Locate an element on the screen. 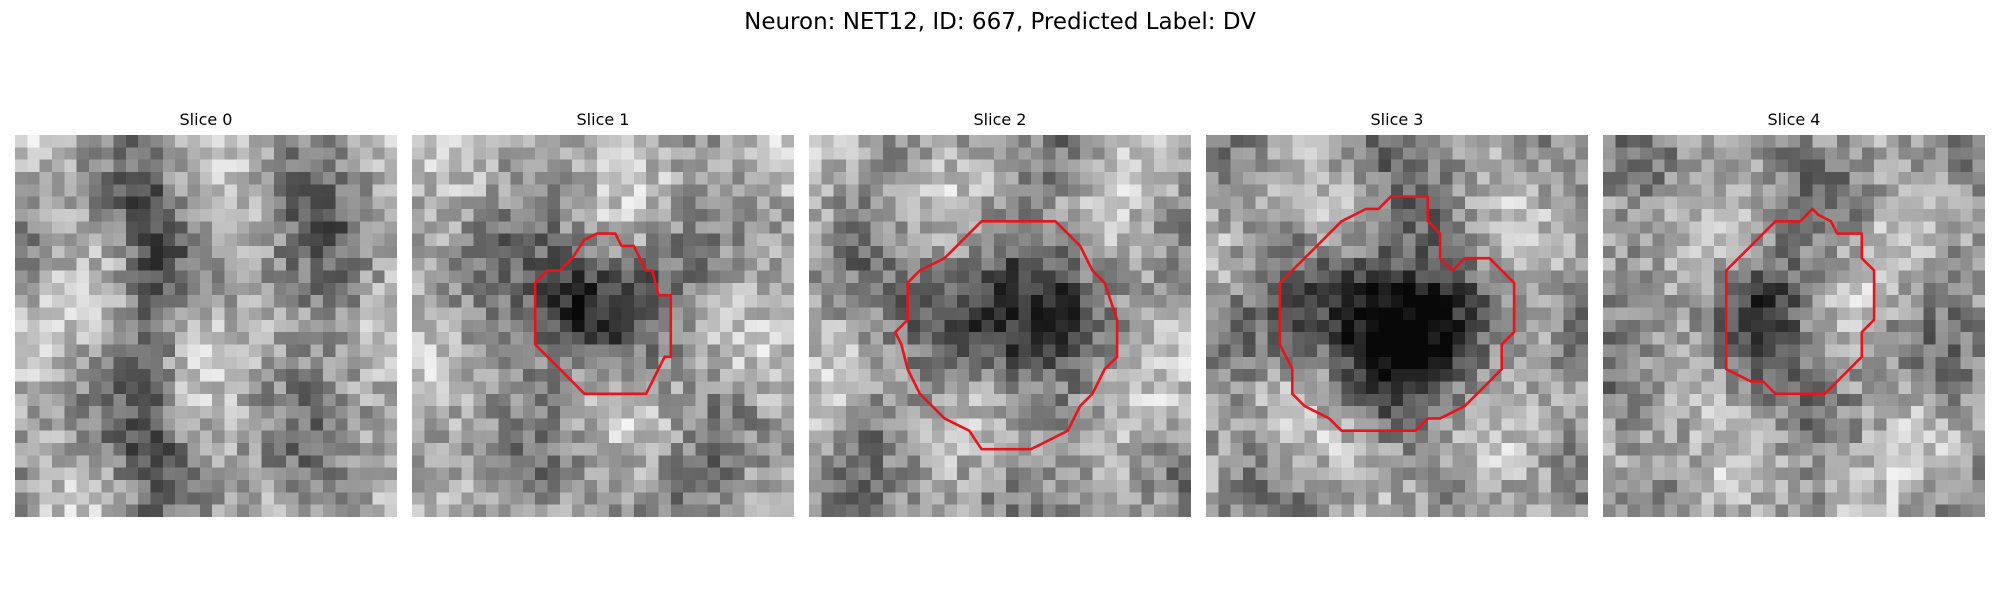  slice-panel-0: Slice 0 is located at coordinates (206, 313).